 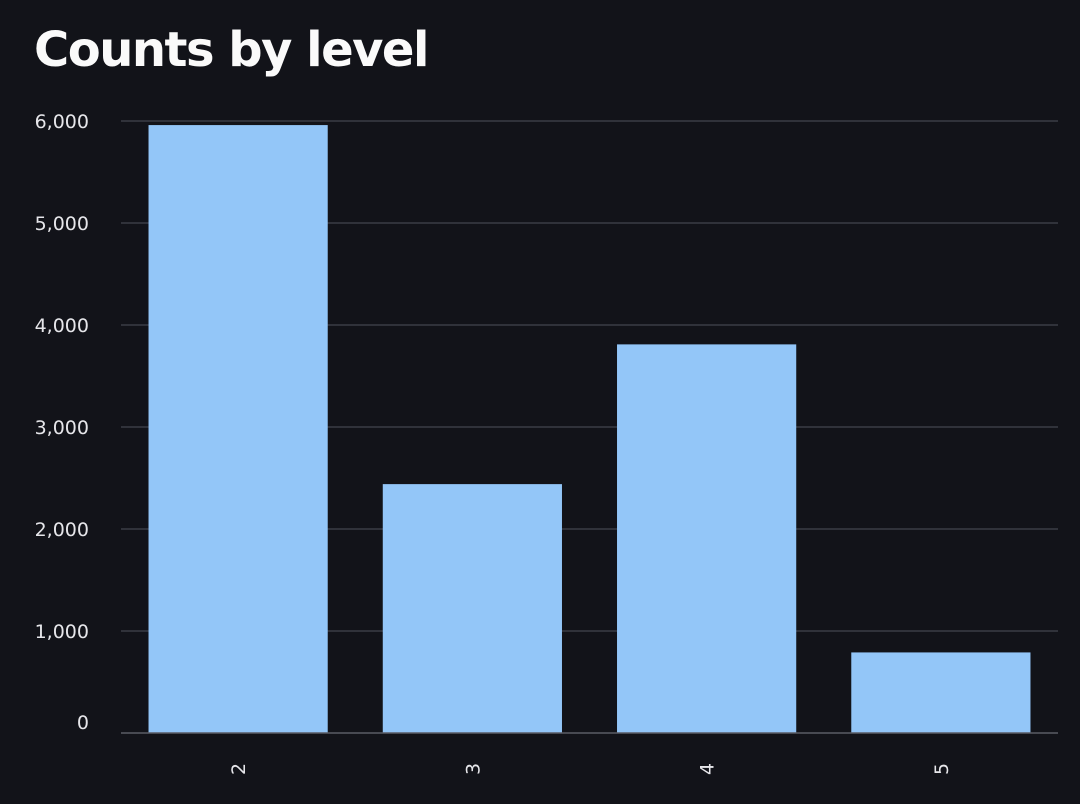 I want to click on x-axis-ticks: 2 3 4 5, so click(x=590, y=769).